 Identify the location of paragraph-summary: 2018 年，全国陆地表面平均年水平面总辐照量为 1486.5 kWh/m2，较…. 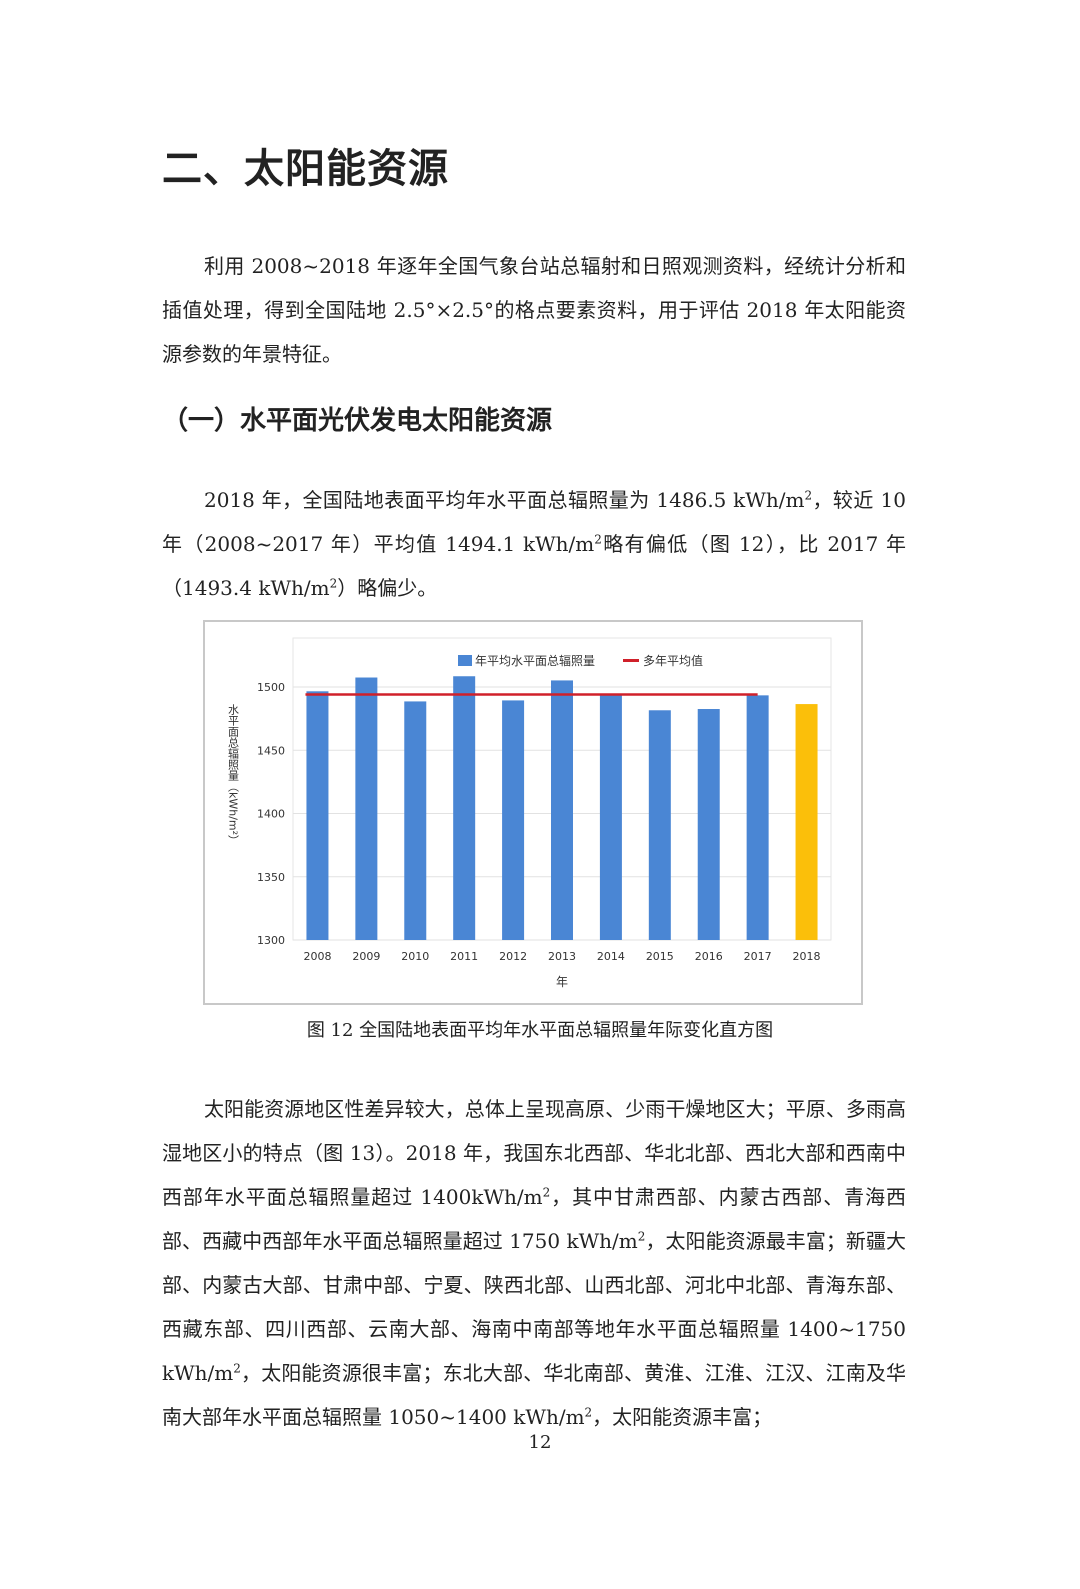
(534, 544).